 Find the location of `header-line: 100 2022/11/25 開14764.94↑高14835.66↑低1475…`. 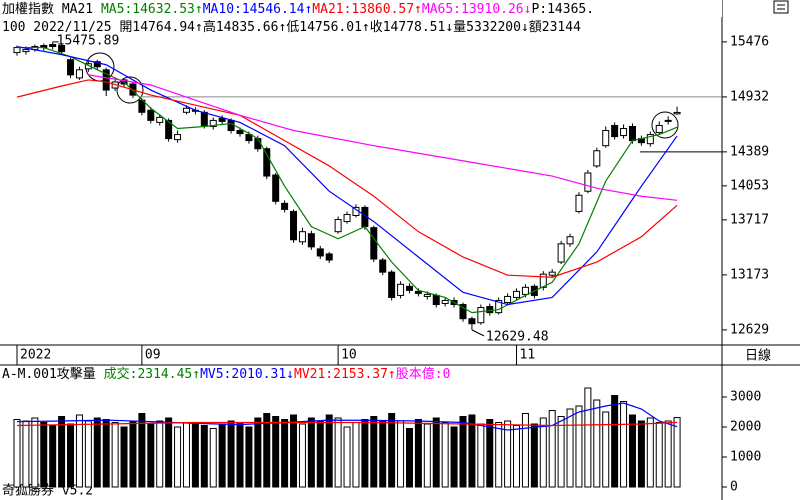

header-line: 100 2022/11/25 開14764.94↑高14835.66↑低1475… is located at coordinates (291, 27).